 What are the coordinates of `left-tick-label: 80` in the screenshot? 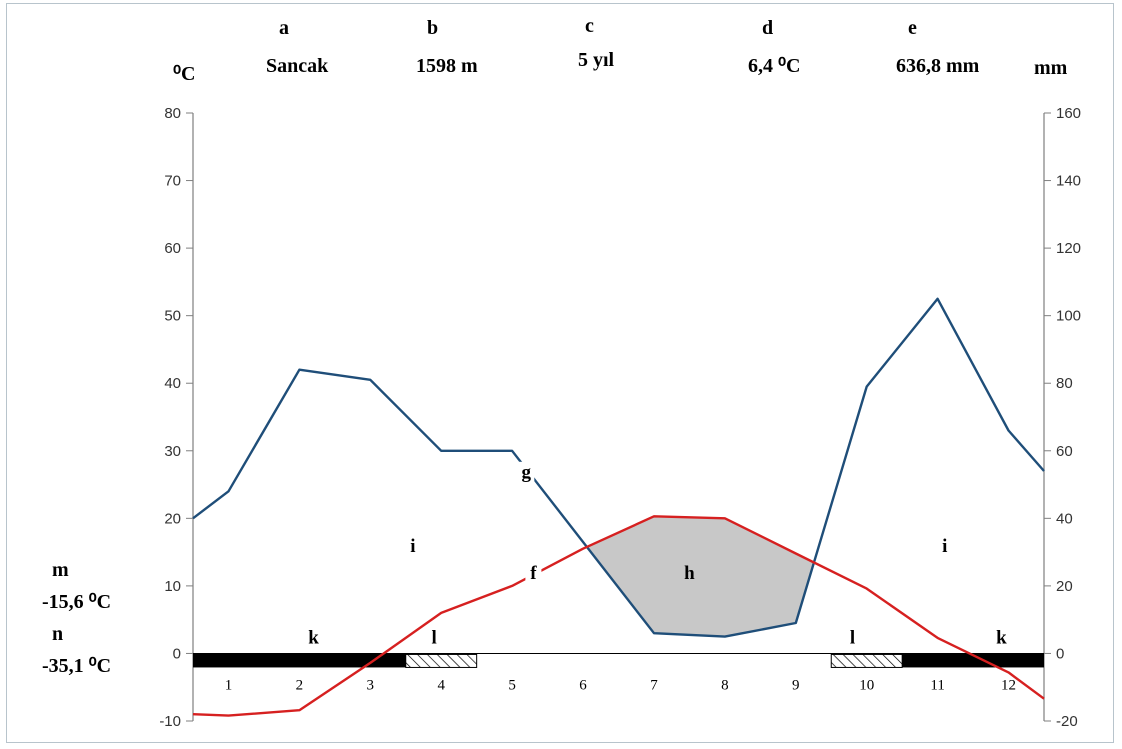 It's located at (172, 113).